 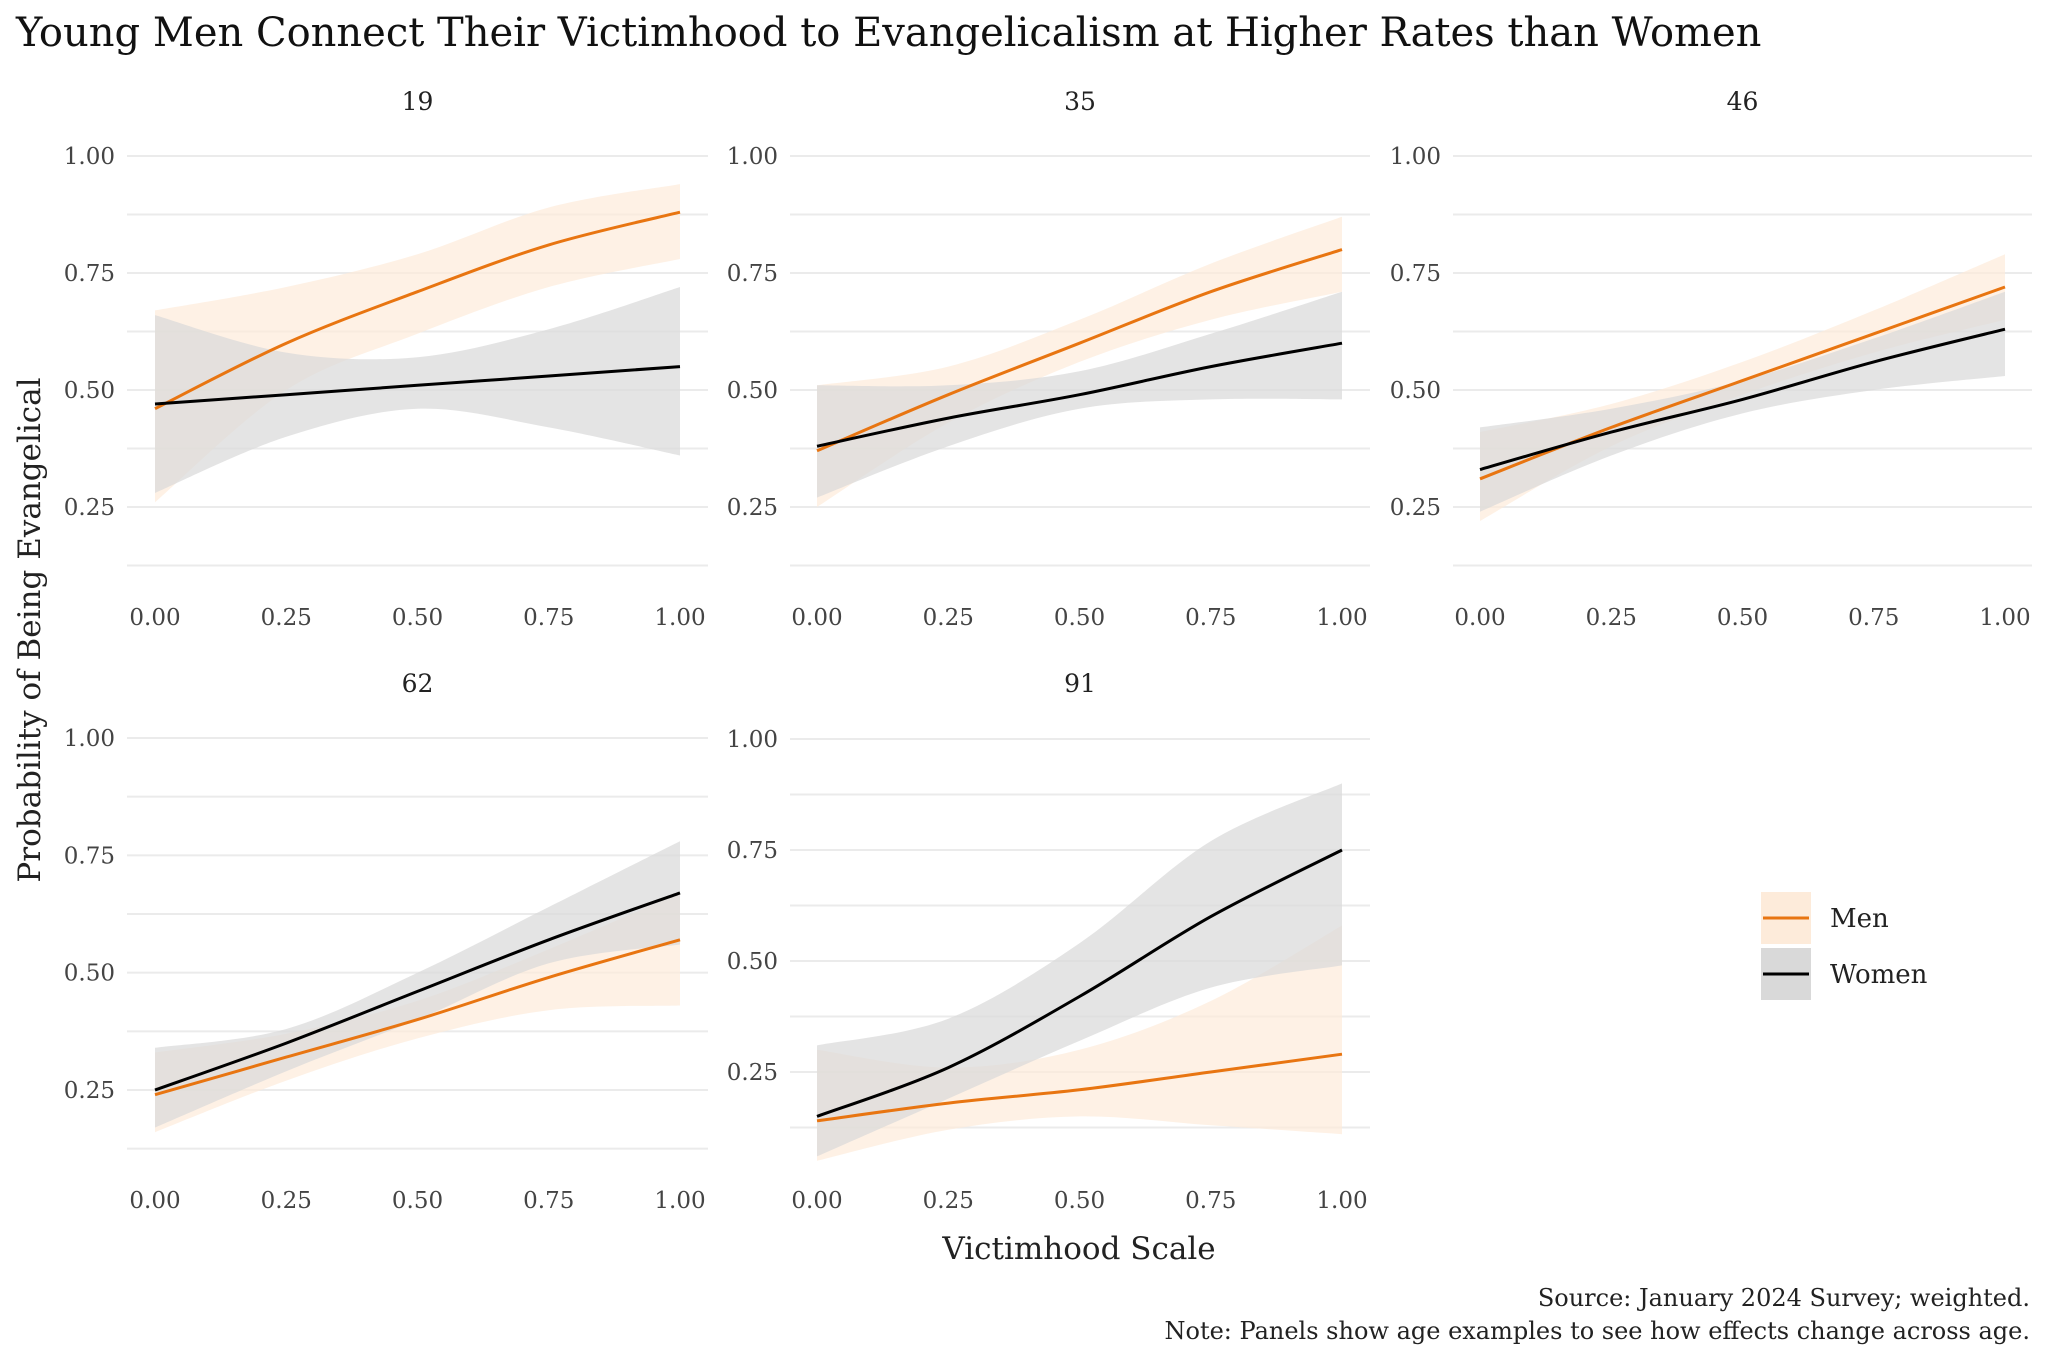 I want to click on panel-label: 35, so click(x=1080, y=101).